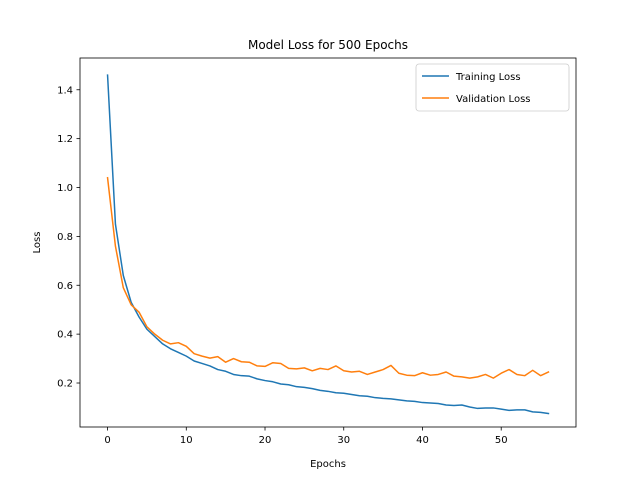 This screenshot has height=480, width=640. Describe the element at coordinates (343, 440) in the screenshot. I see `x-tick-label: 30` at that location.